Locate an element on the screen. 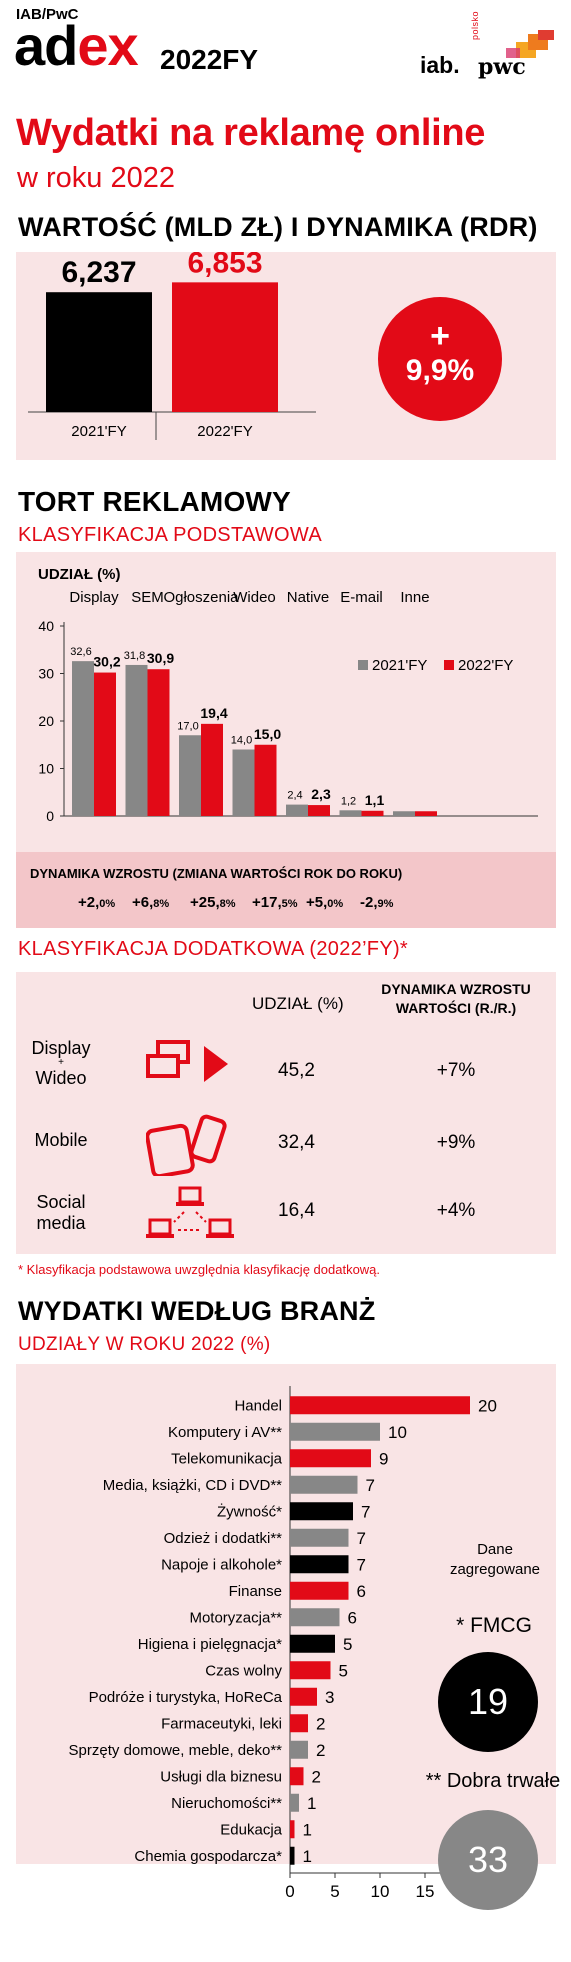 The image size is (571, 1962). industry-category-label: Higiena i pielęgnacja* is located at coordinates (210, 1644).